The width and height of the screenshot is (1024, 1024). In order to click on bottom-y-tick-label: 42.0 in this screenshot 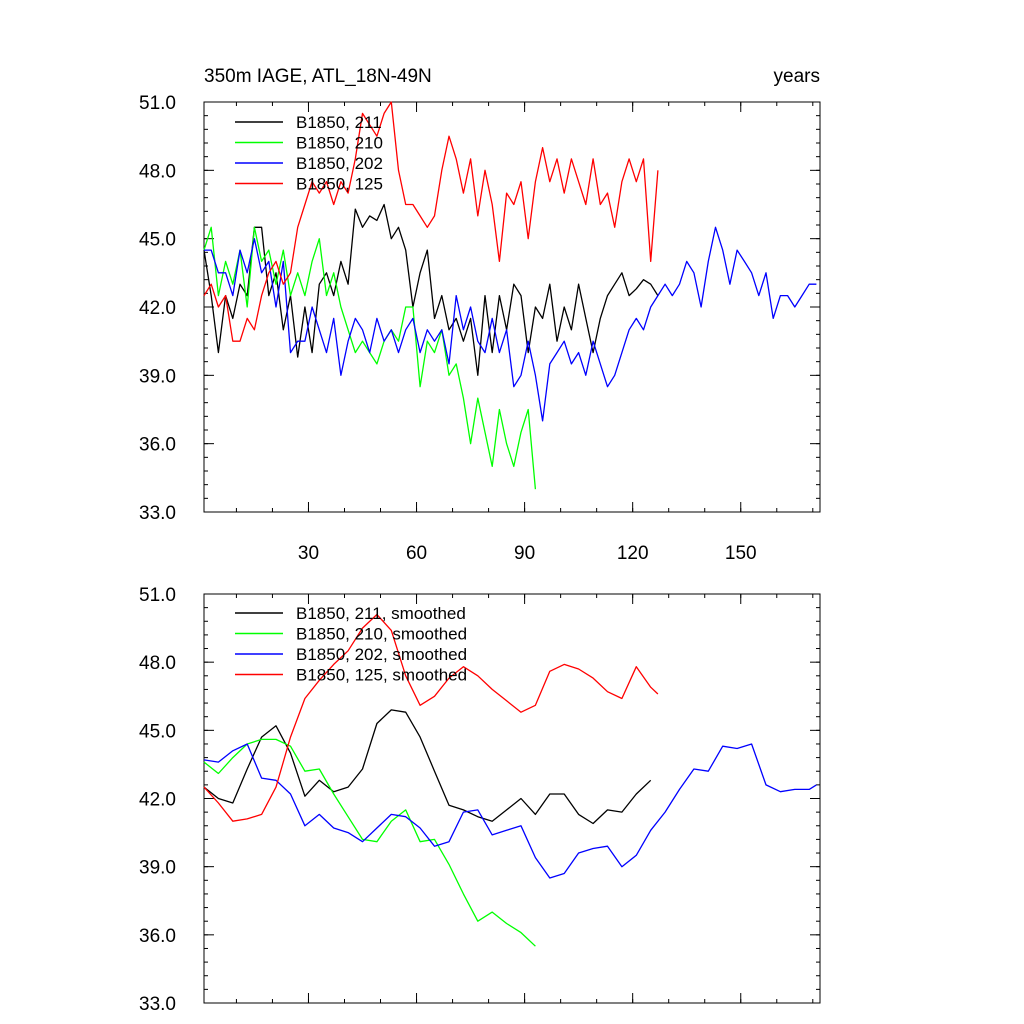, I will do `click(157, 800)`.